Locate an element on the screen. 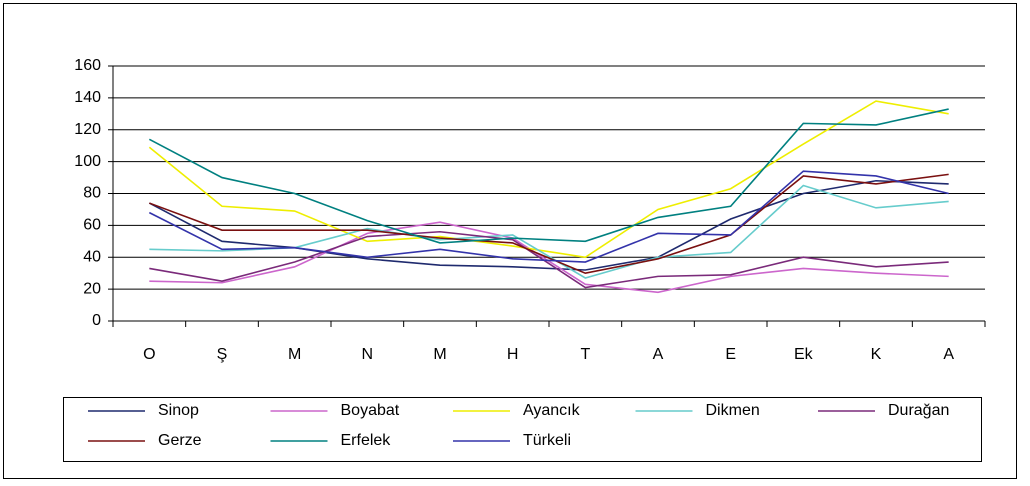 The height and width of the screenshot is (486, 1030). legend-label: Boyabat is located at coordinates (370, 410).